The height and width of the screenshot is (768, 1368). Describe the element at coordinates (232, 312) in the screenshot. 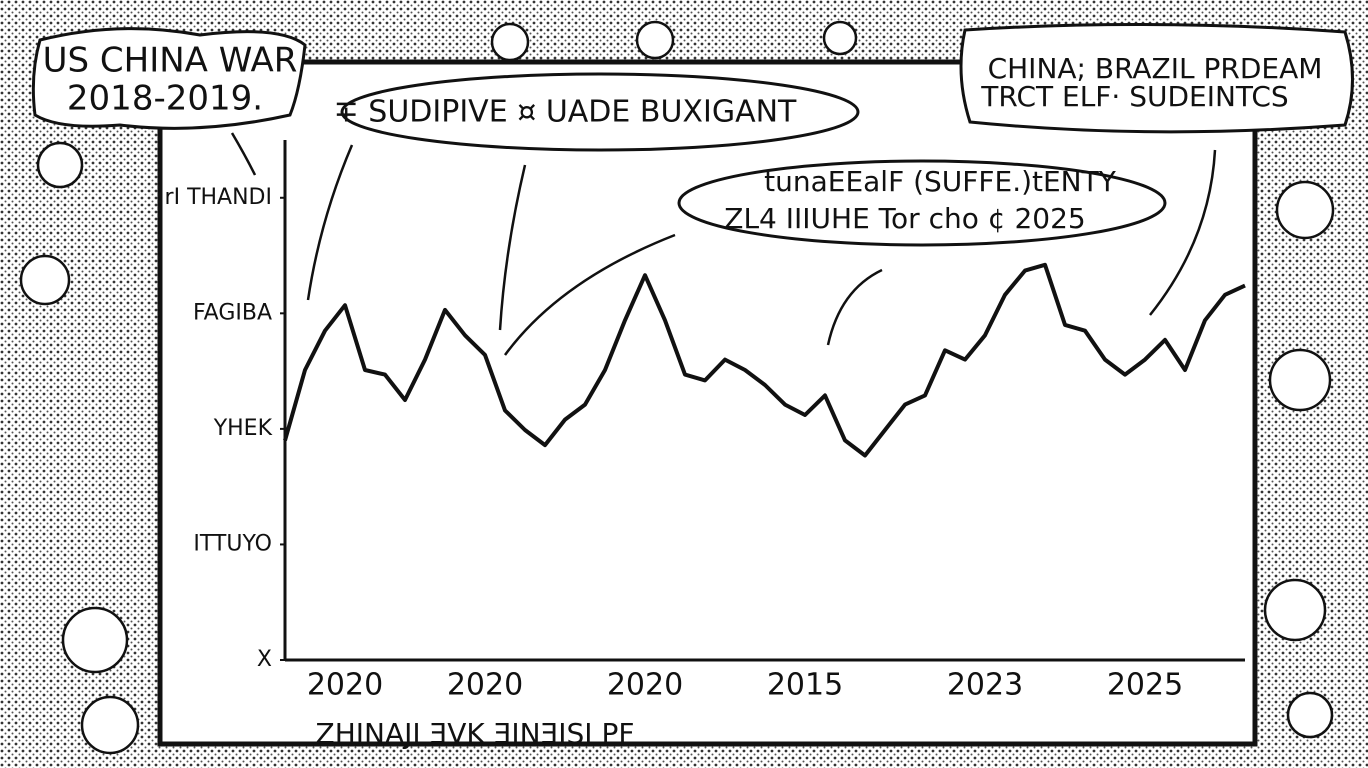

I see `y-tick-label: FAGIBA` at that location.